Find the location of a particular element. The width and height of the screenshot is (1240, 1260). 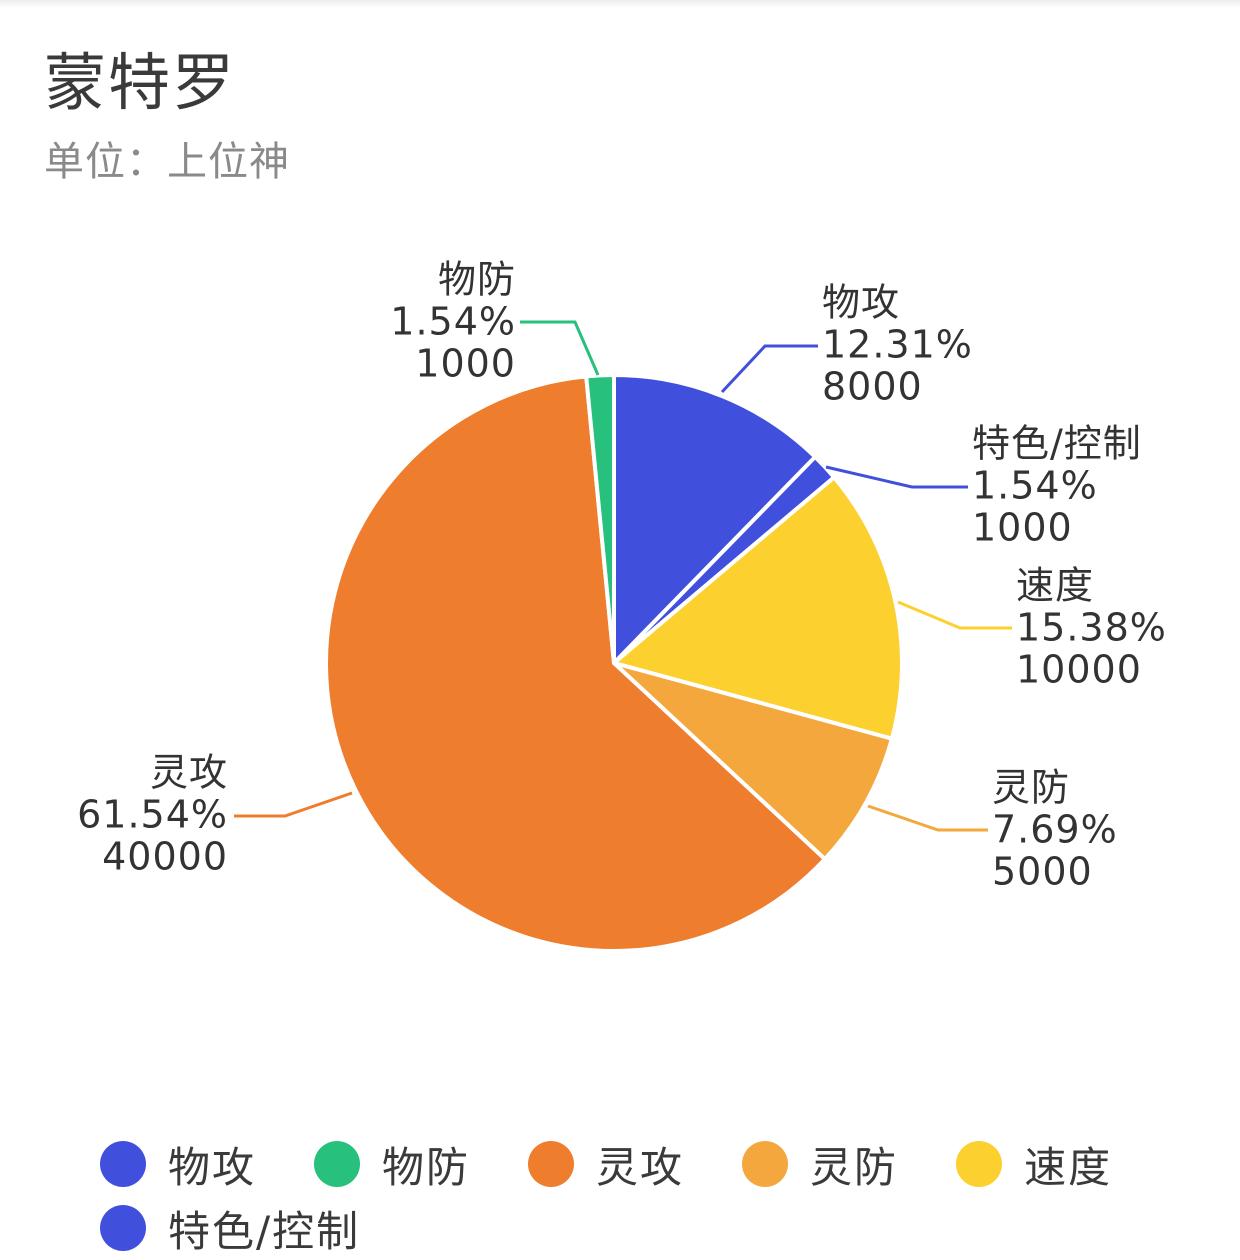

slice-label-percent: 7.69% is located at coordinates (1055, 830).